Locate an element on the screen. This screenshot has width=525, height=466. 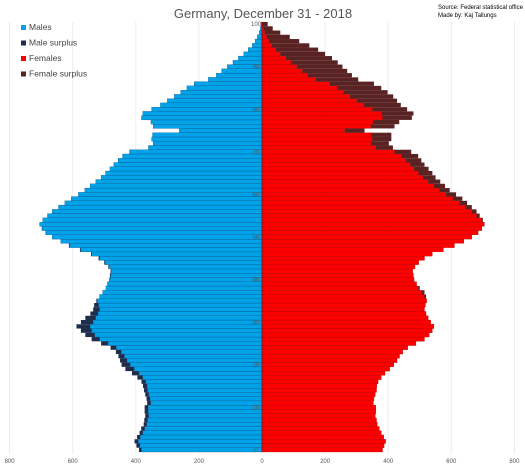
x-tick-2: 400 is located at coordinates (136, 462).